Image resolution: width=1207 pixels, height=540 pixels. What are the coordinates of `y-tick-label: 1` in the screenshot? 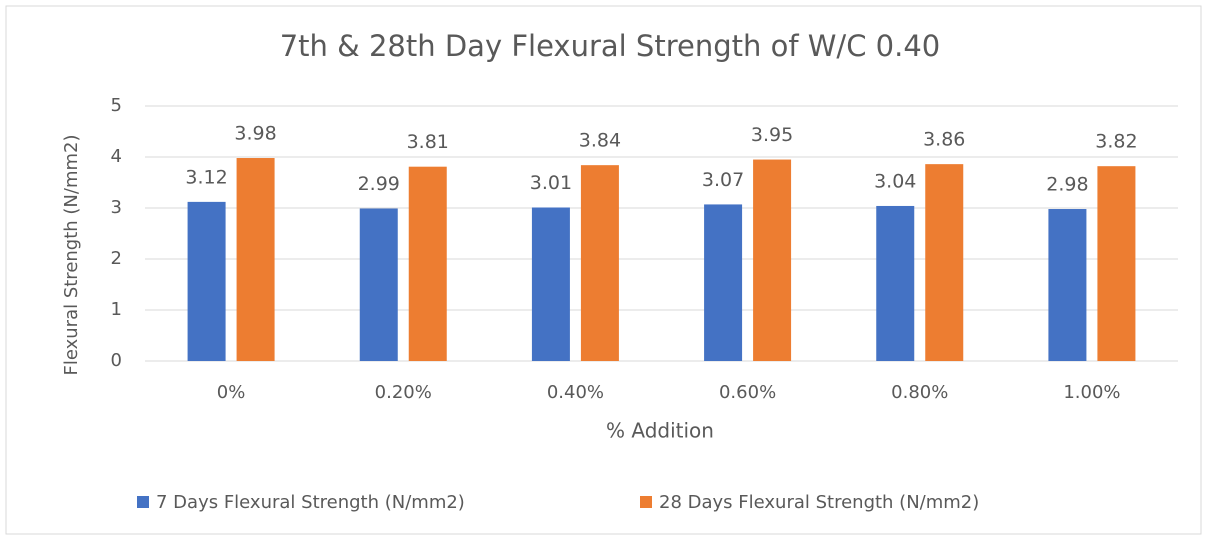 It's located at (116, 309).